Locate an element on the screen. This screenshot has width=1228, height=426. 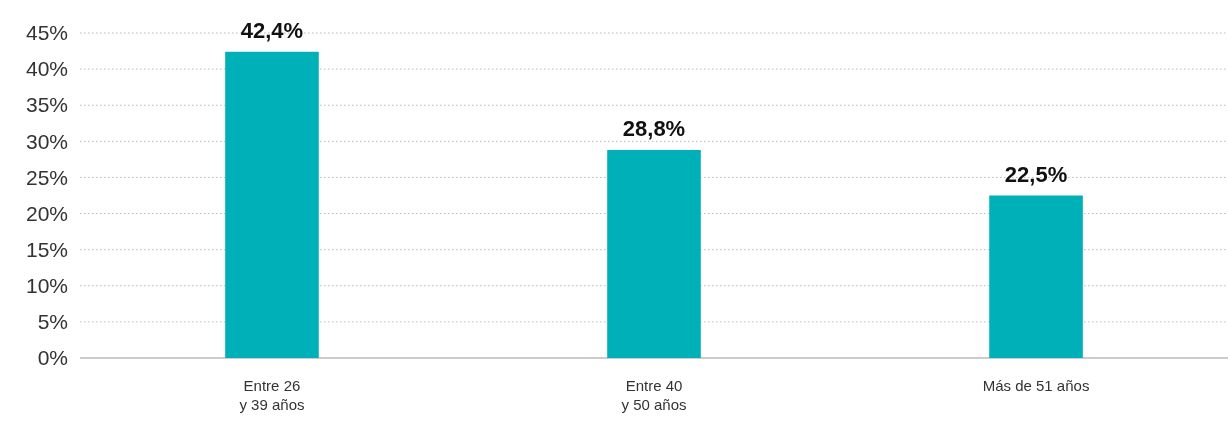
data-label: 42,4% is located at coordinates (272, 30).